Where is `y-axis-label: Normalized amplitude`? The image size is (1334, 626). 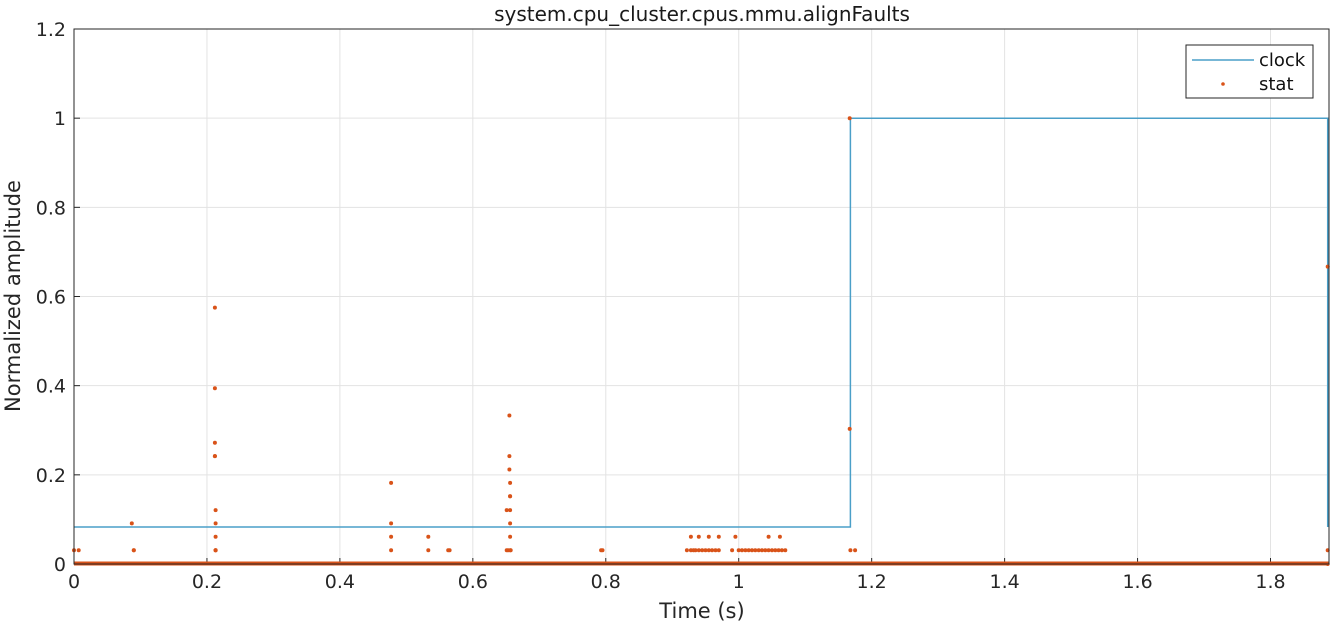 y-axis-label: Normalized amplitude is located at coordinates (13, 296).